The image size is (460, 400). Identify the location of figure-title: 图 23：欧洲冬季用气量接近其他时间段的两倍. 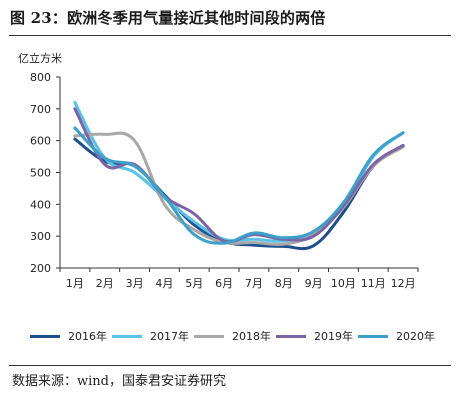
(168, 18).